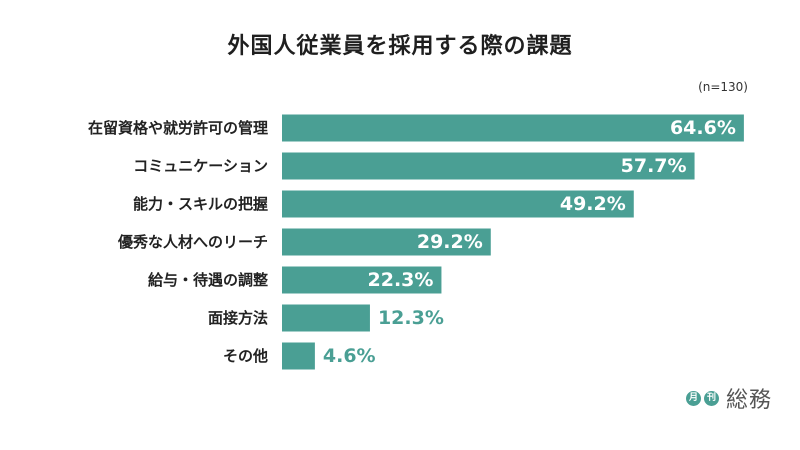 Image resolution: width=800 pixels, height=450 pixels. I want to click on category-label: 給与・待遇の調整, so click(208, 280).